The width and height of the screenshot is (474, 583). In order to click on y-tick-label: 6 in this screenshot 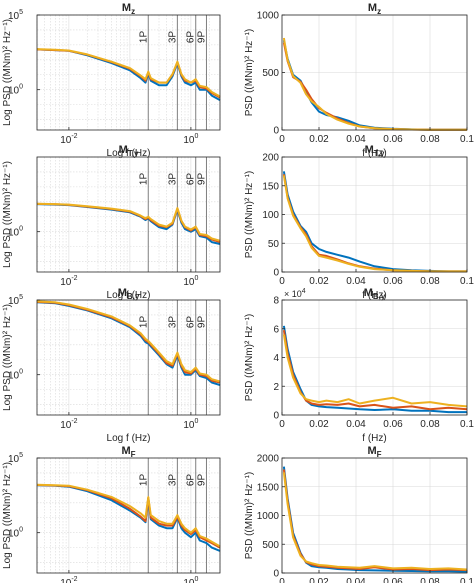, I will do `click(276, 329)`.